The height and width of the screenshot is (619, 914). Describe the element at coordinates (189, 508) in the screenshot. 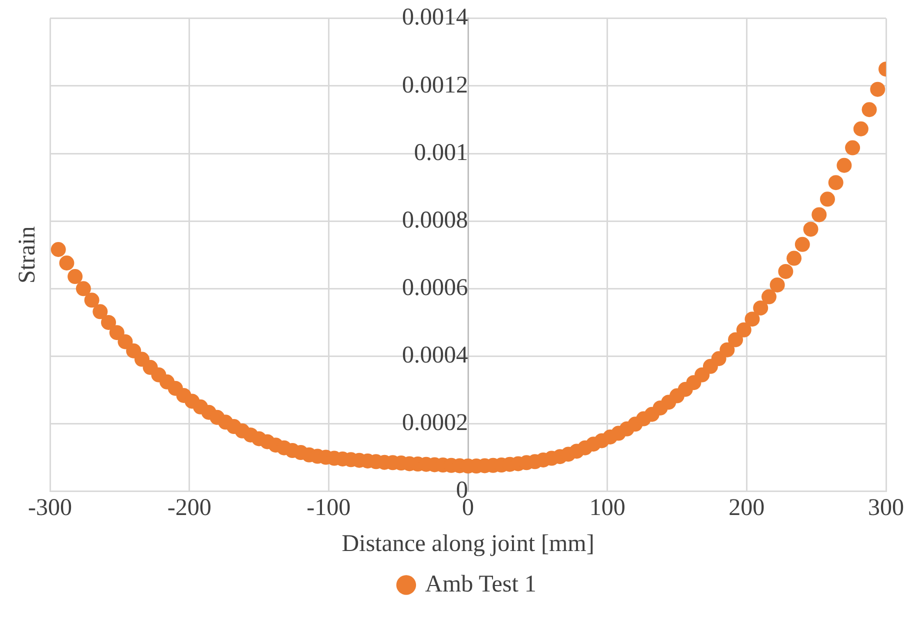

I see `x-tick-label: -200` at that location.